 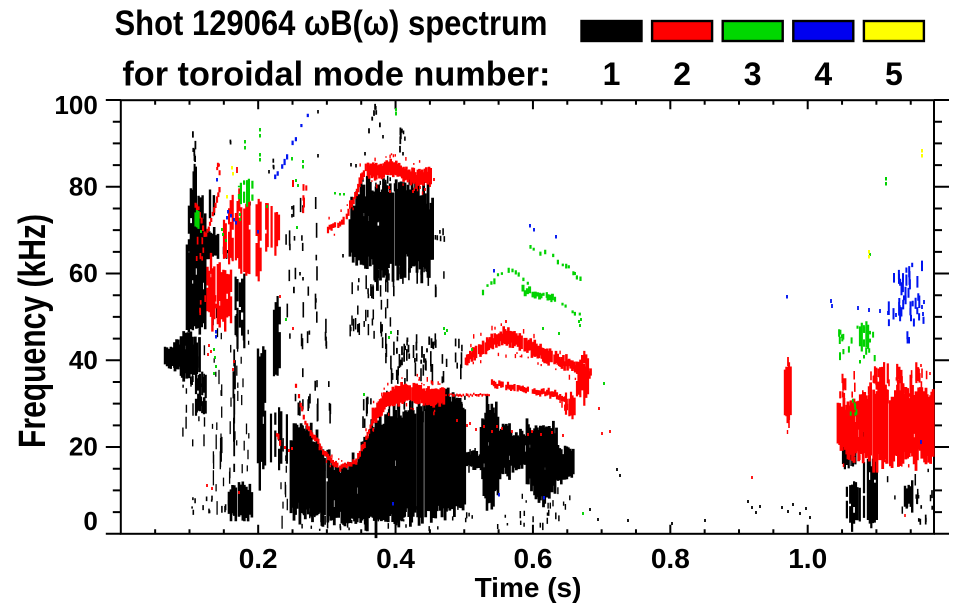 I want to click on svg-text: 0.2, so click(x=258, y=558).